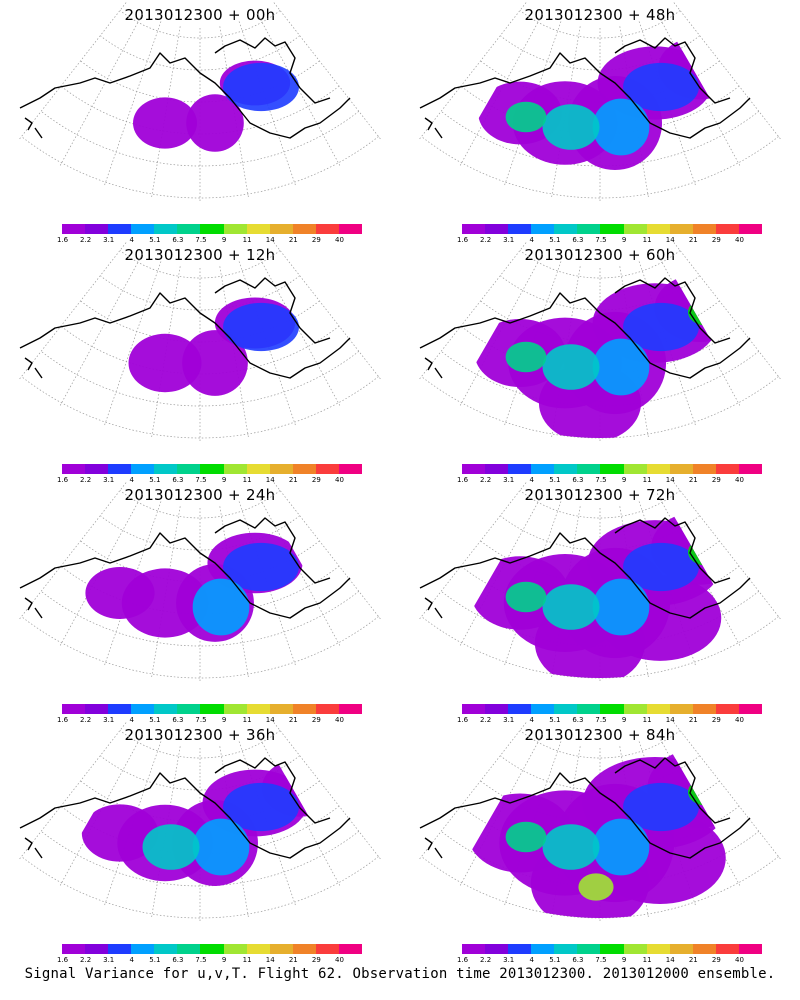 The image size is (800, 1000). Describe the element at coordinates (165, 123) in the screenshot. I see `variance-region` at that location.